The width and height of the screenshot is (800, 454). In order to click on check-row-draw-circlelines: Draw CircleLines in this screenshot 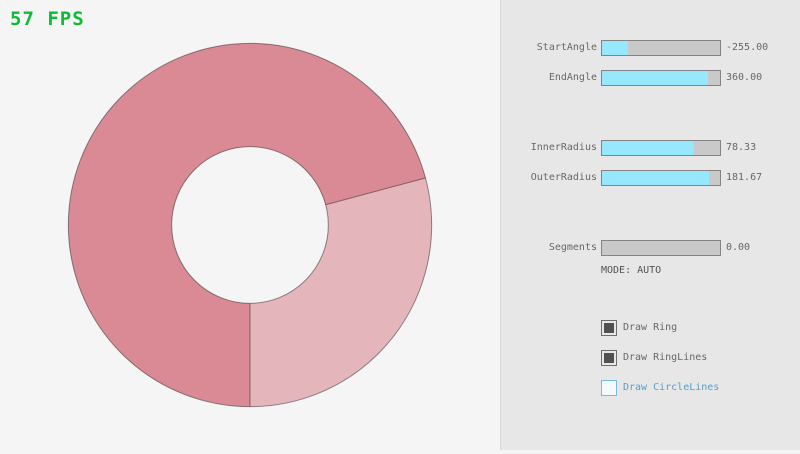, I will do `click(650, 388)`.